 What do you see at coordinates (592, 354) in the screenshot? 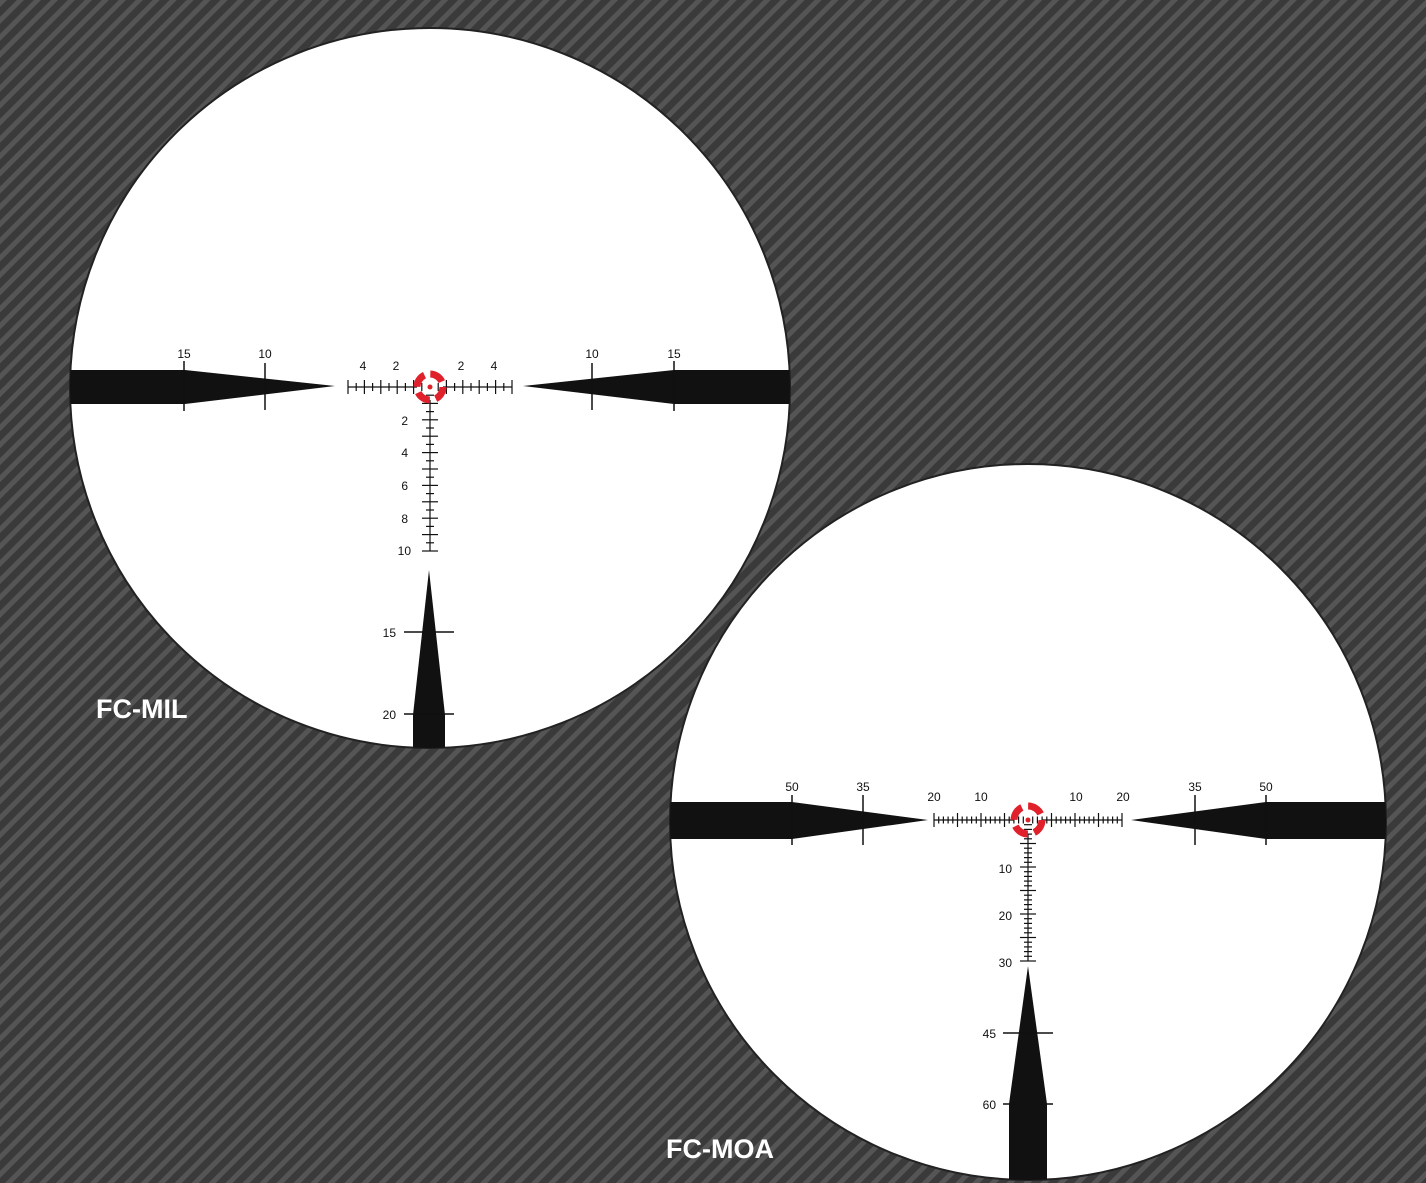
I see `mil-label-right-10: 10` at bounding box center [592, 354].